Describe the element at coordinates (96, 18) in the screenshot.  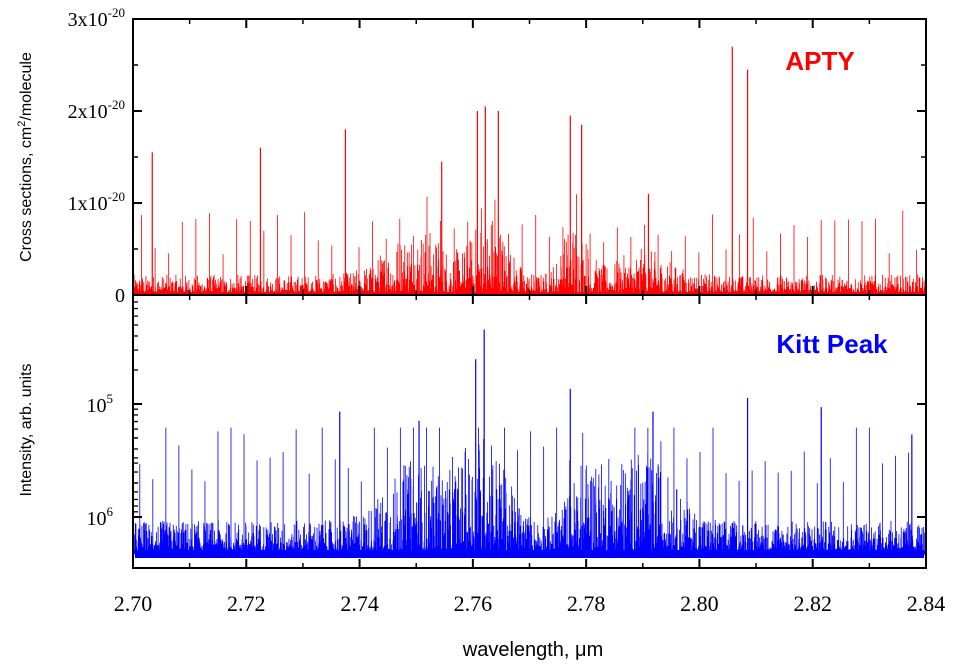
I see `top-ytick-label: 3x10⁻²⁰` at that location.